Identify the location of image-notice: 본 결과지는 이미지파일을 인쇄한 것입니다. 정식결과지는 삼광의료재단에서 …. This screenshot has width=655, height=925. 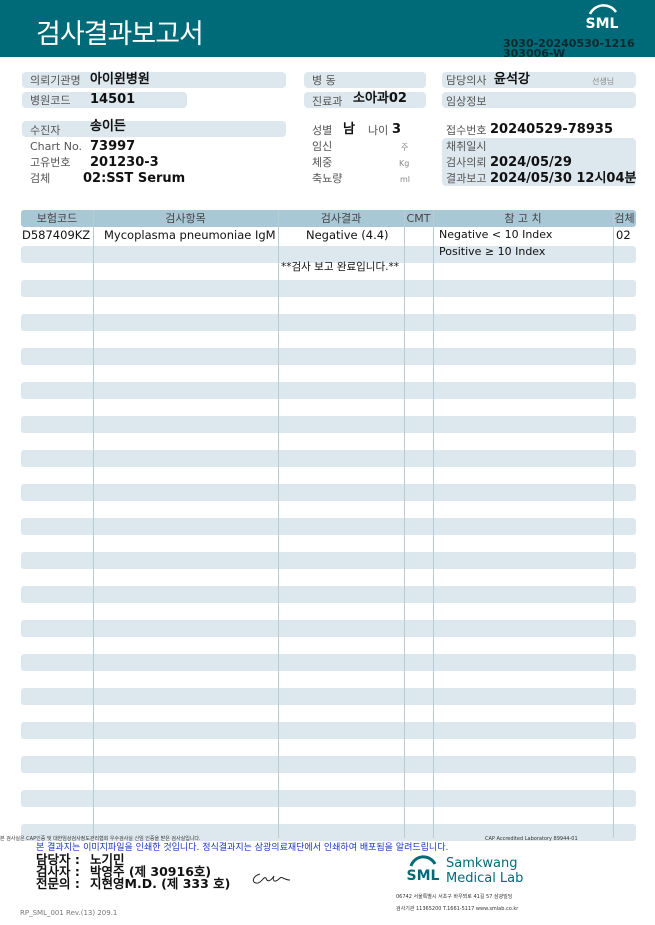
(242, 848).